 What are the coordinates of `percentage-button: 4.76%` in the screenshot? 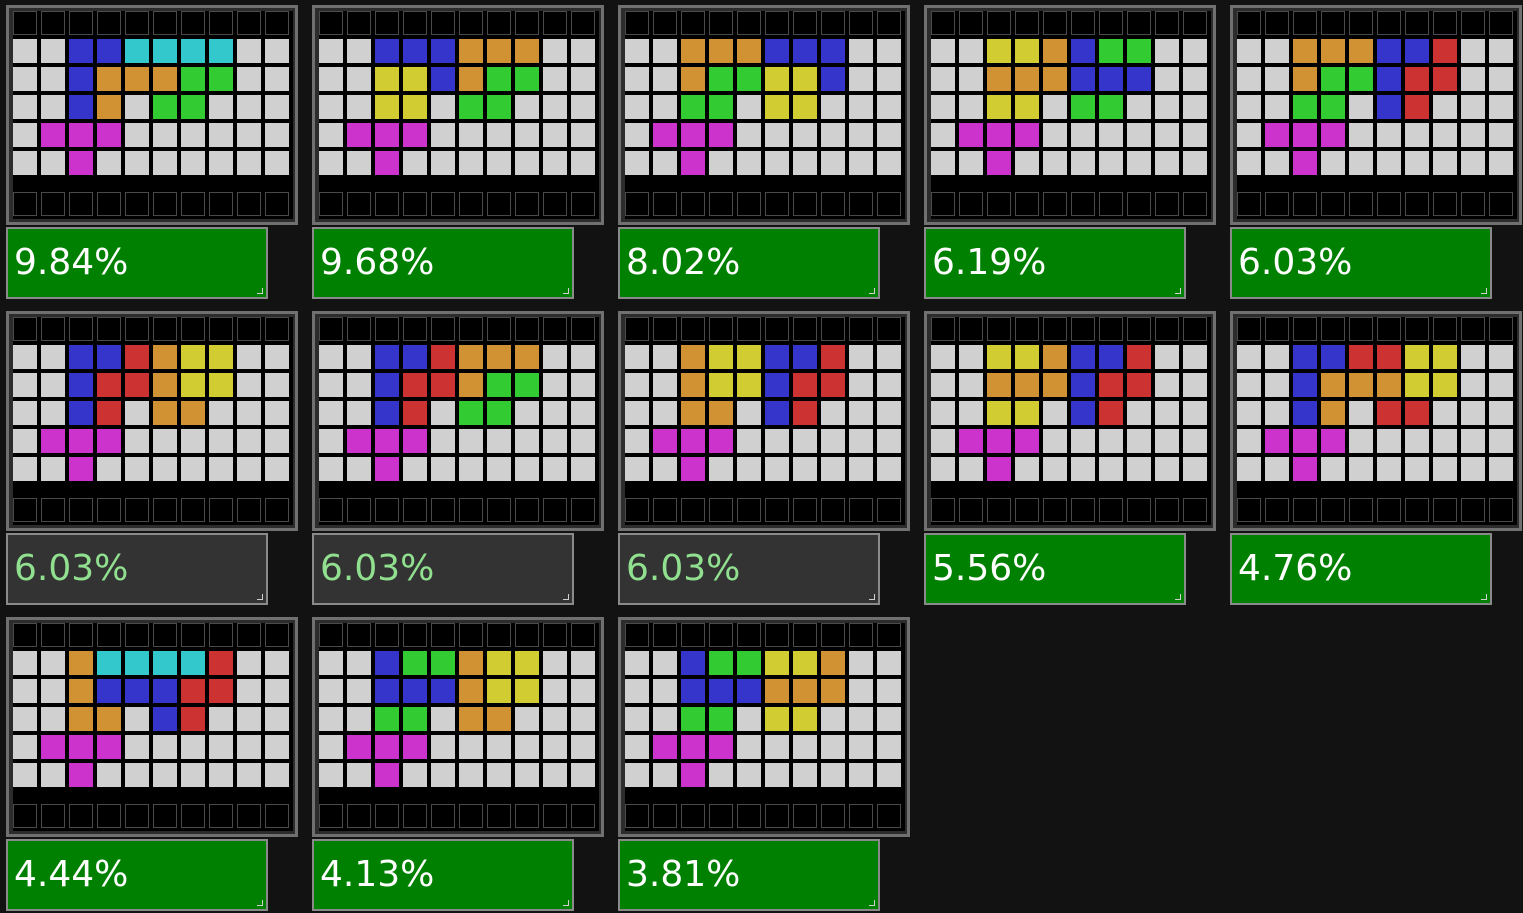 It's located at (1361, 569).